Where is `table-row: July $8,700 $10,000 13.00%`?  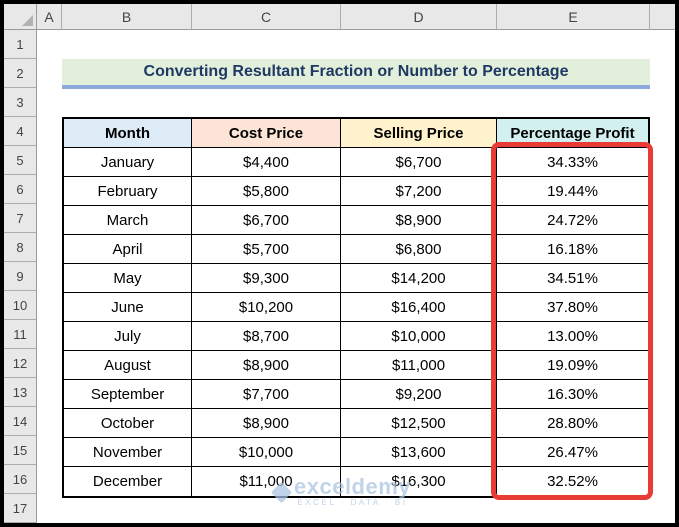 table-row: July $8,700 $10,000 13.00% is located at coordinates (356, 336).